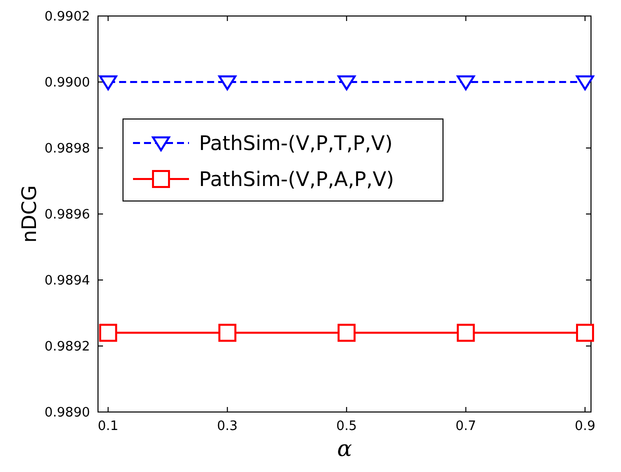  What do you see at coordinates (344, 449) in the screenshot?
I see `x-axis-title: α` at bounding box center [344, 449].